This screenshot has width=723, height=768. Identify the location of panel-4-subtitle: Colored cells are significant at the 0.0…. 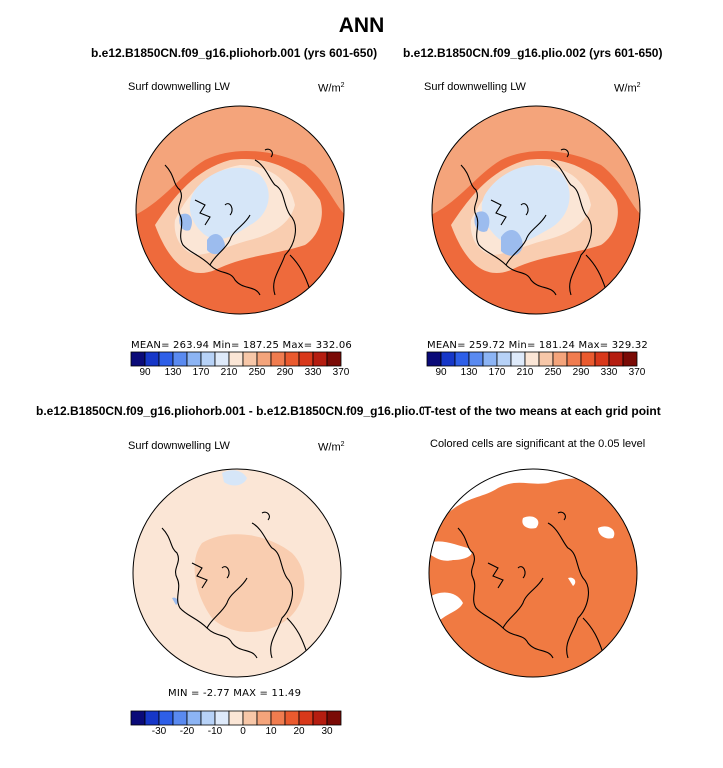
(538, 444).